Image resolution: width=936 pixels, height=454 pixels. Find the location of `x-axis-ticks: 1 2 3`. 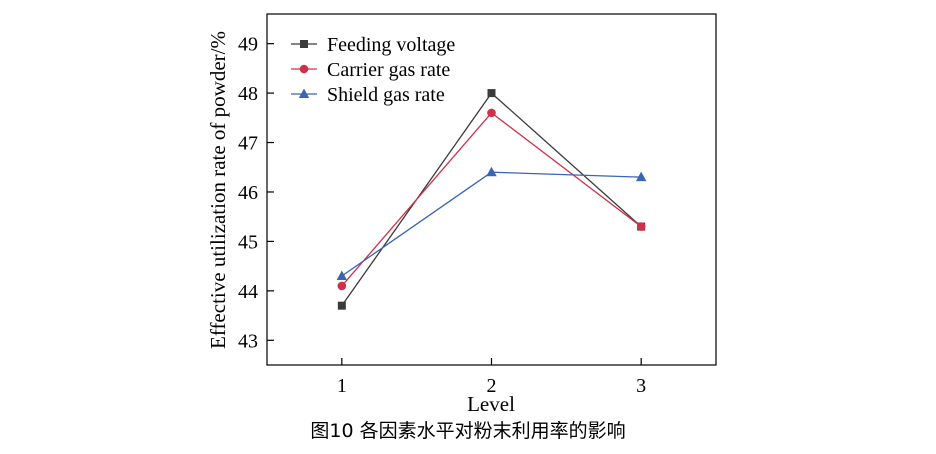

x-axis-ticks: 1 2 3 is located at coordinates (491, 377).